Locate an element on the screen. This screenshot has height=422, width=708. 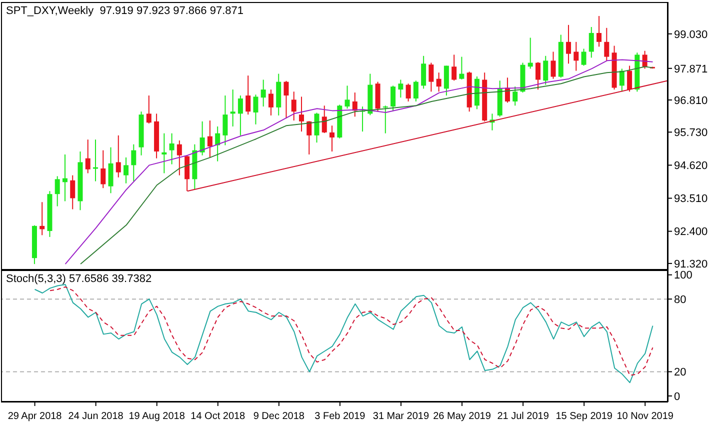
x-tick-label: 26 May 2019 is located at coordinates (462, 416).